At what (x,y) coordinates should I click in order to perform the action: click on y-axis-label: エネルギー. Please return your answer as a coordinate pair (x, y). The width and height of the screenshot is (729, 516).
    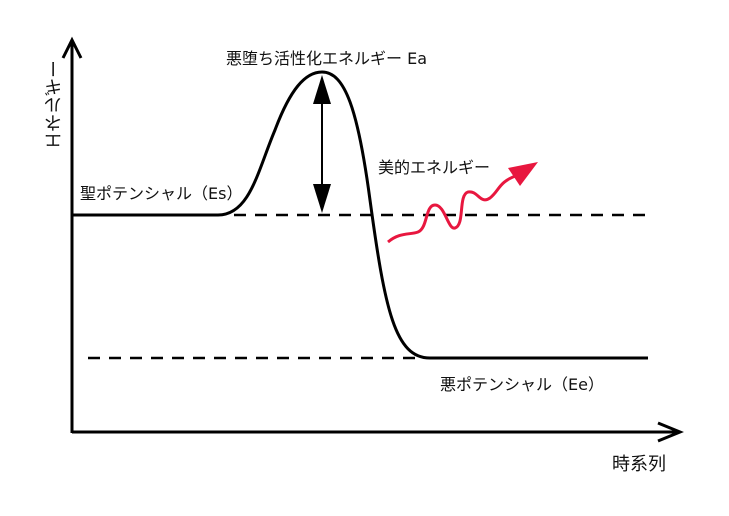
    Looking at the image, I should click on (54, 105).